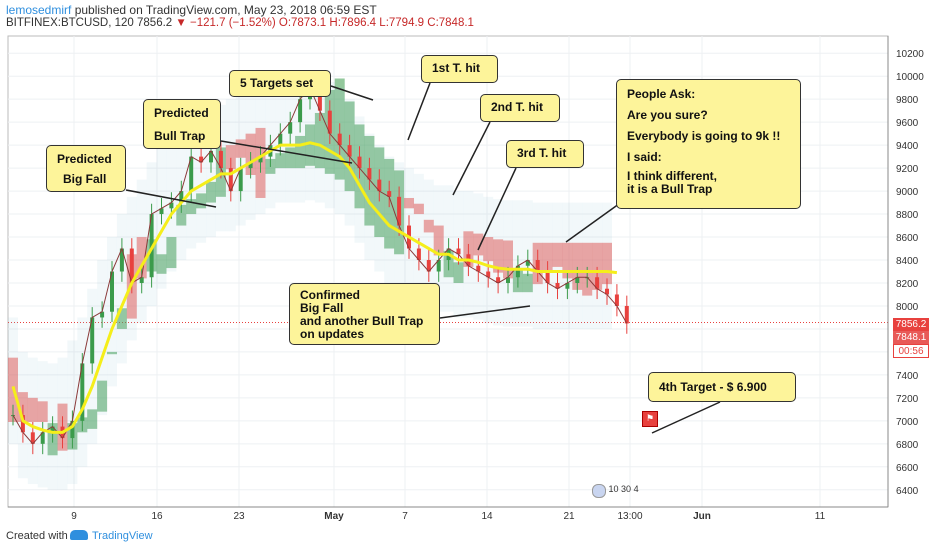  What do you see at coordinates (907, 468) in the screenshot?
I see `y-tick-label: 6600` at bounding box center [907, 468].